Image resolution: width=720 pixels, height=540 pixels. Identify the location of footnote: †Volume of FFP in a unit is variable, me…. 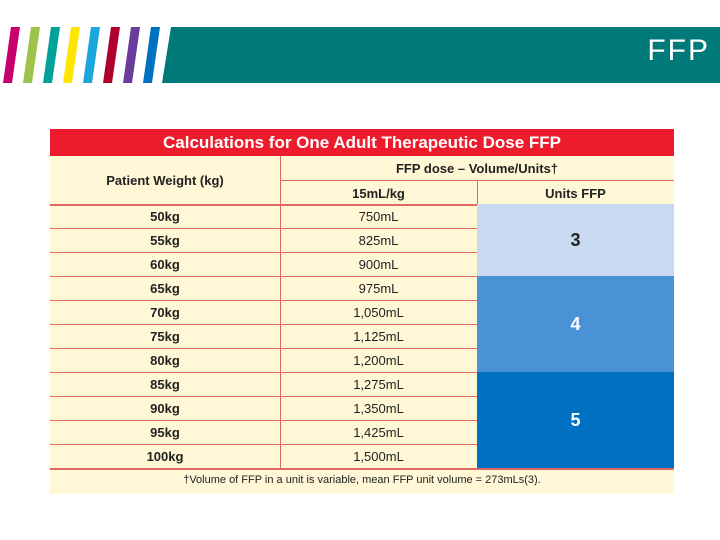
(362, 480).